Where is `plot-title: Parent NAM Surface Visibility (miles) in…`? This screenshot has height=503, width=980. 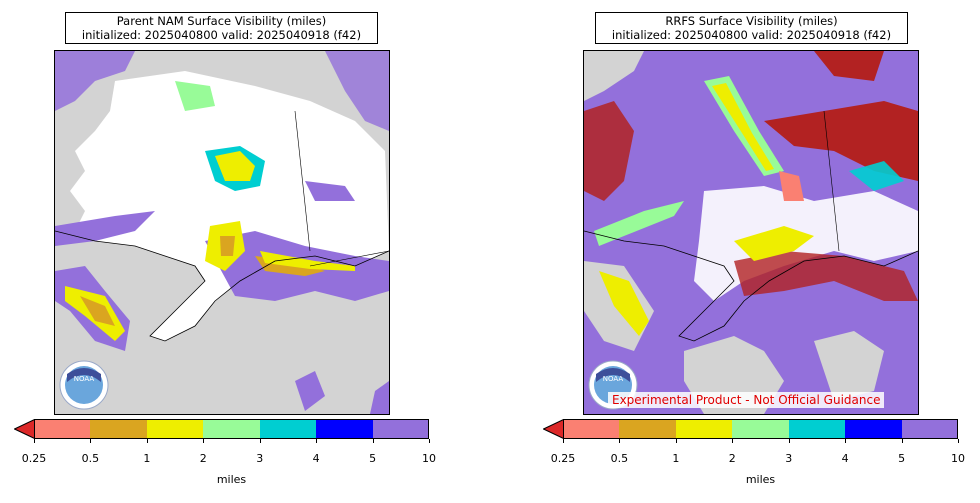 plot-title: Parent NAM Surface Visibility (miles) in… is located at coordinates (221, 28).